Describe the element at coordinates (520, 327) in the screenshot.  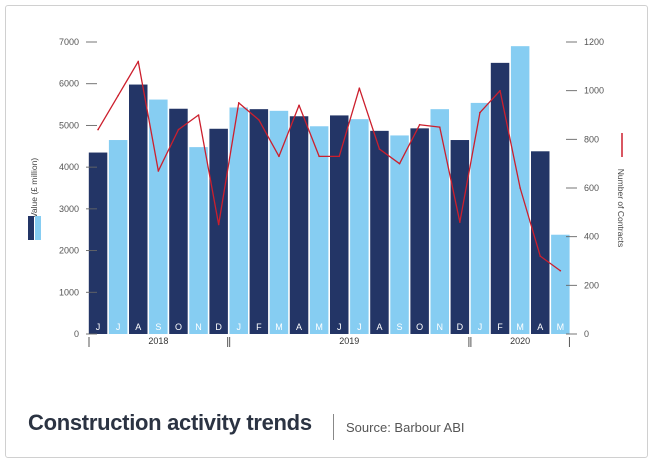
I see `category-label-21: M` at that location.